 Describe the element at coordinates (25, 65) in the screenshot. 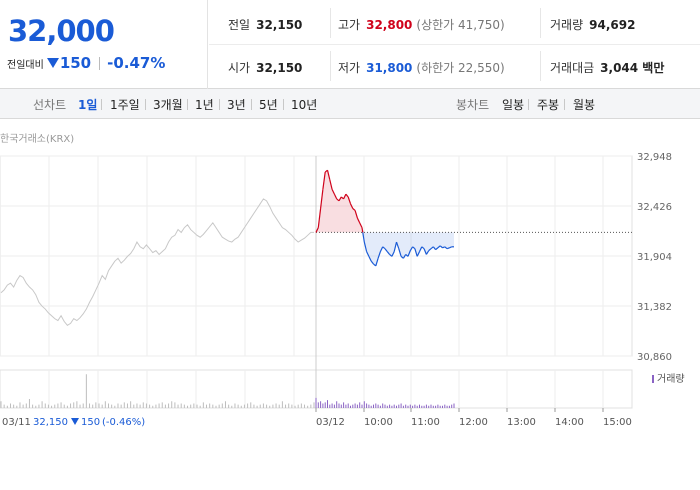

I see `change-label: 전일대비` at that location.